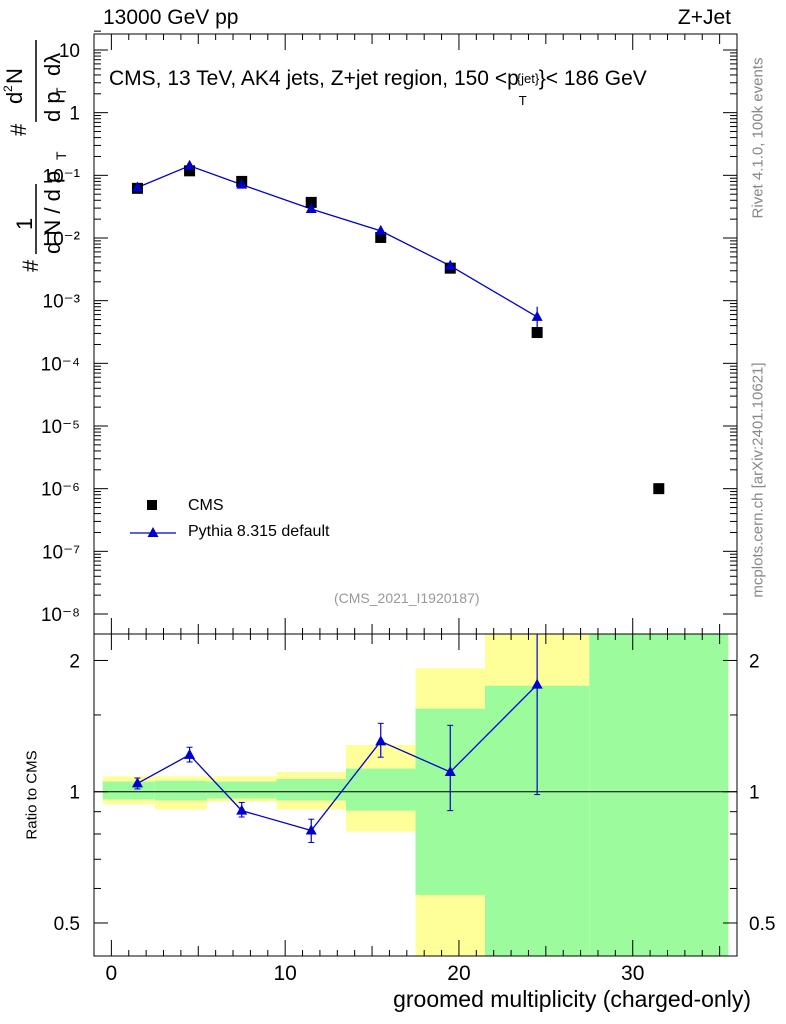  Describe the element at coordinates (14, 76) in the screenshot. I see `svg-text: N` at that location.